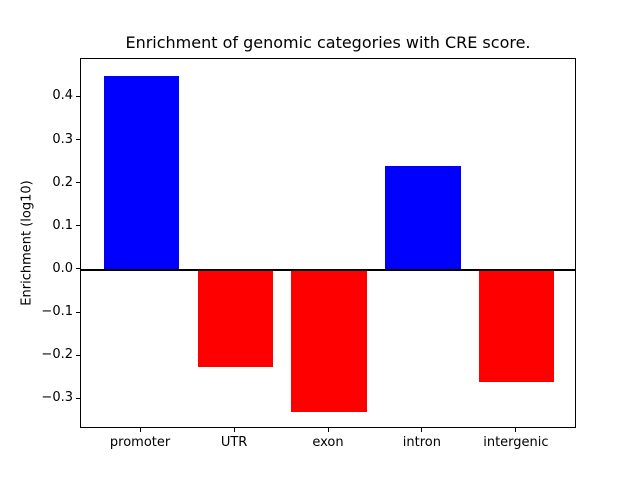  What do you see at coordinates (57, 355) in the screenshot?
I see `y-tick-label: −0.2` at bounding box center [57, 355].